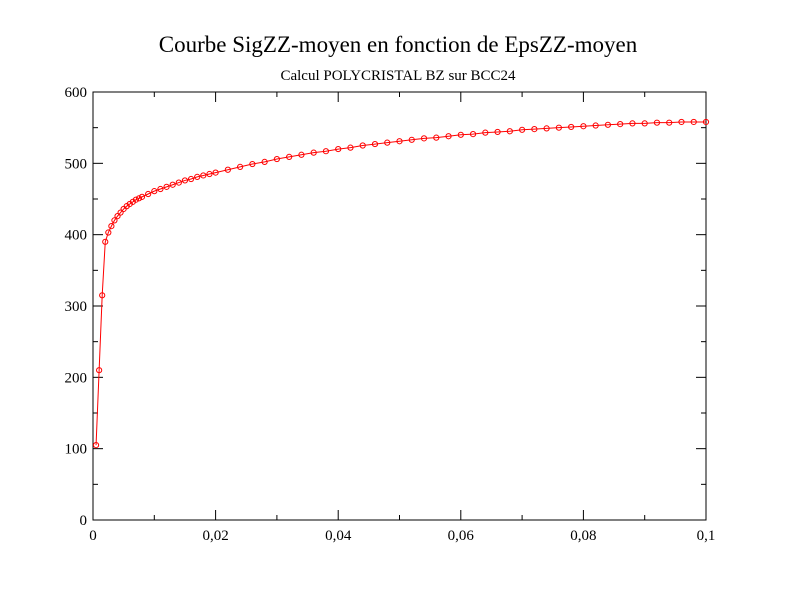 The width and height of the screenshot is (792, 612). I want to click on y-tick-label: 400, so click(76, 236).